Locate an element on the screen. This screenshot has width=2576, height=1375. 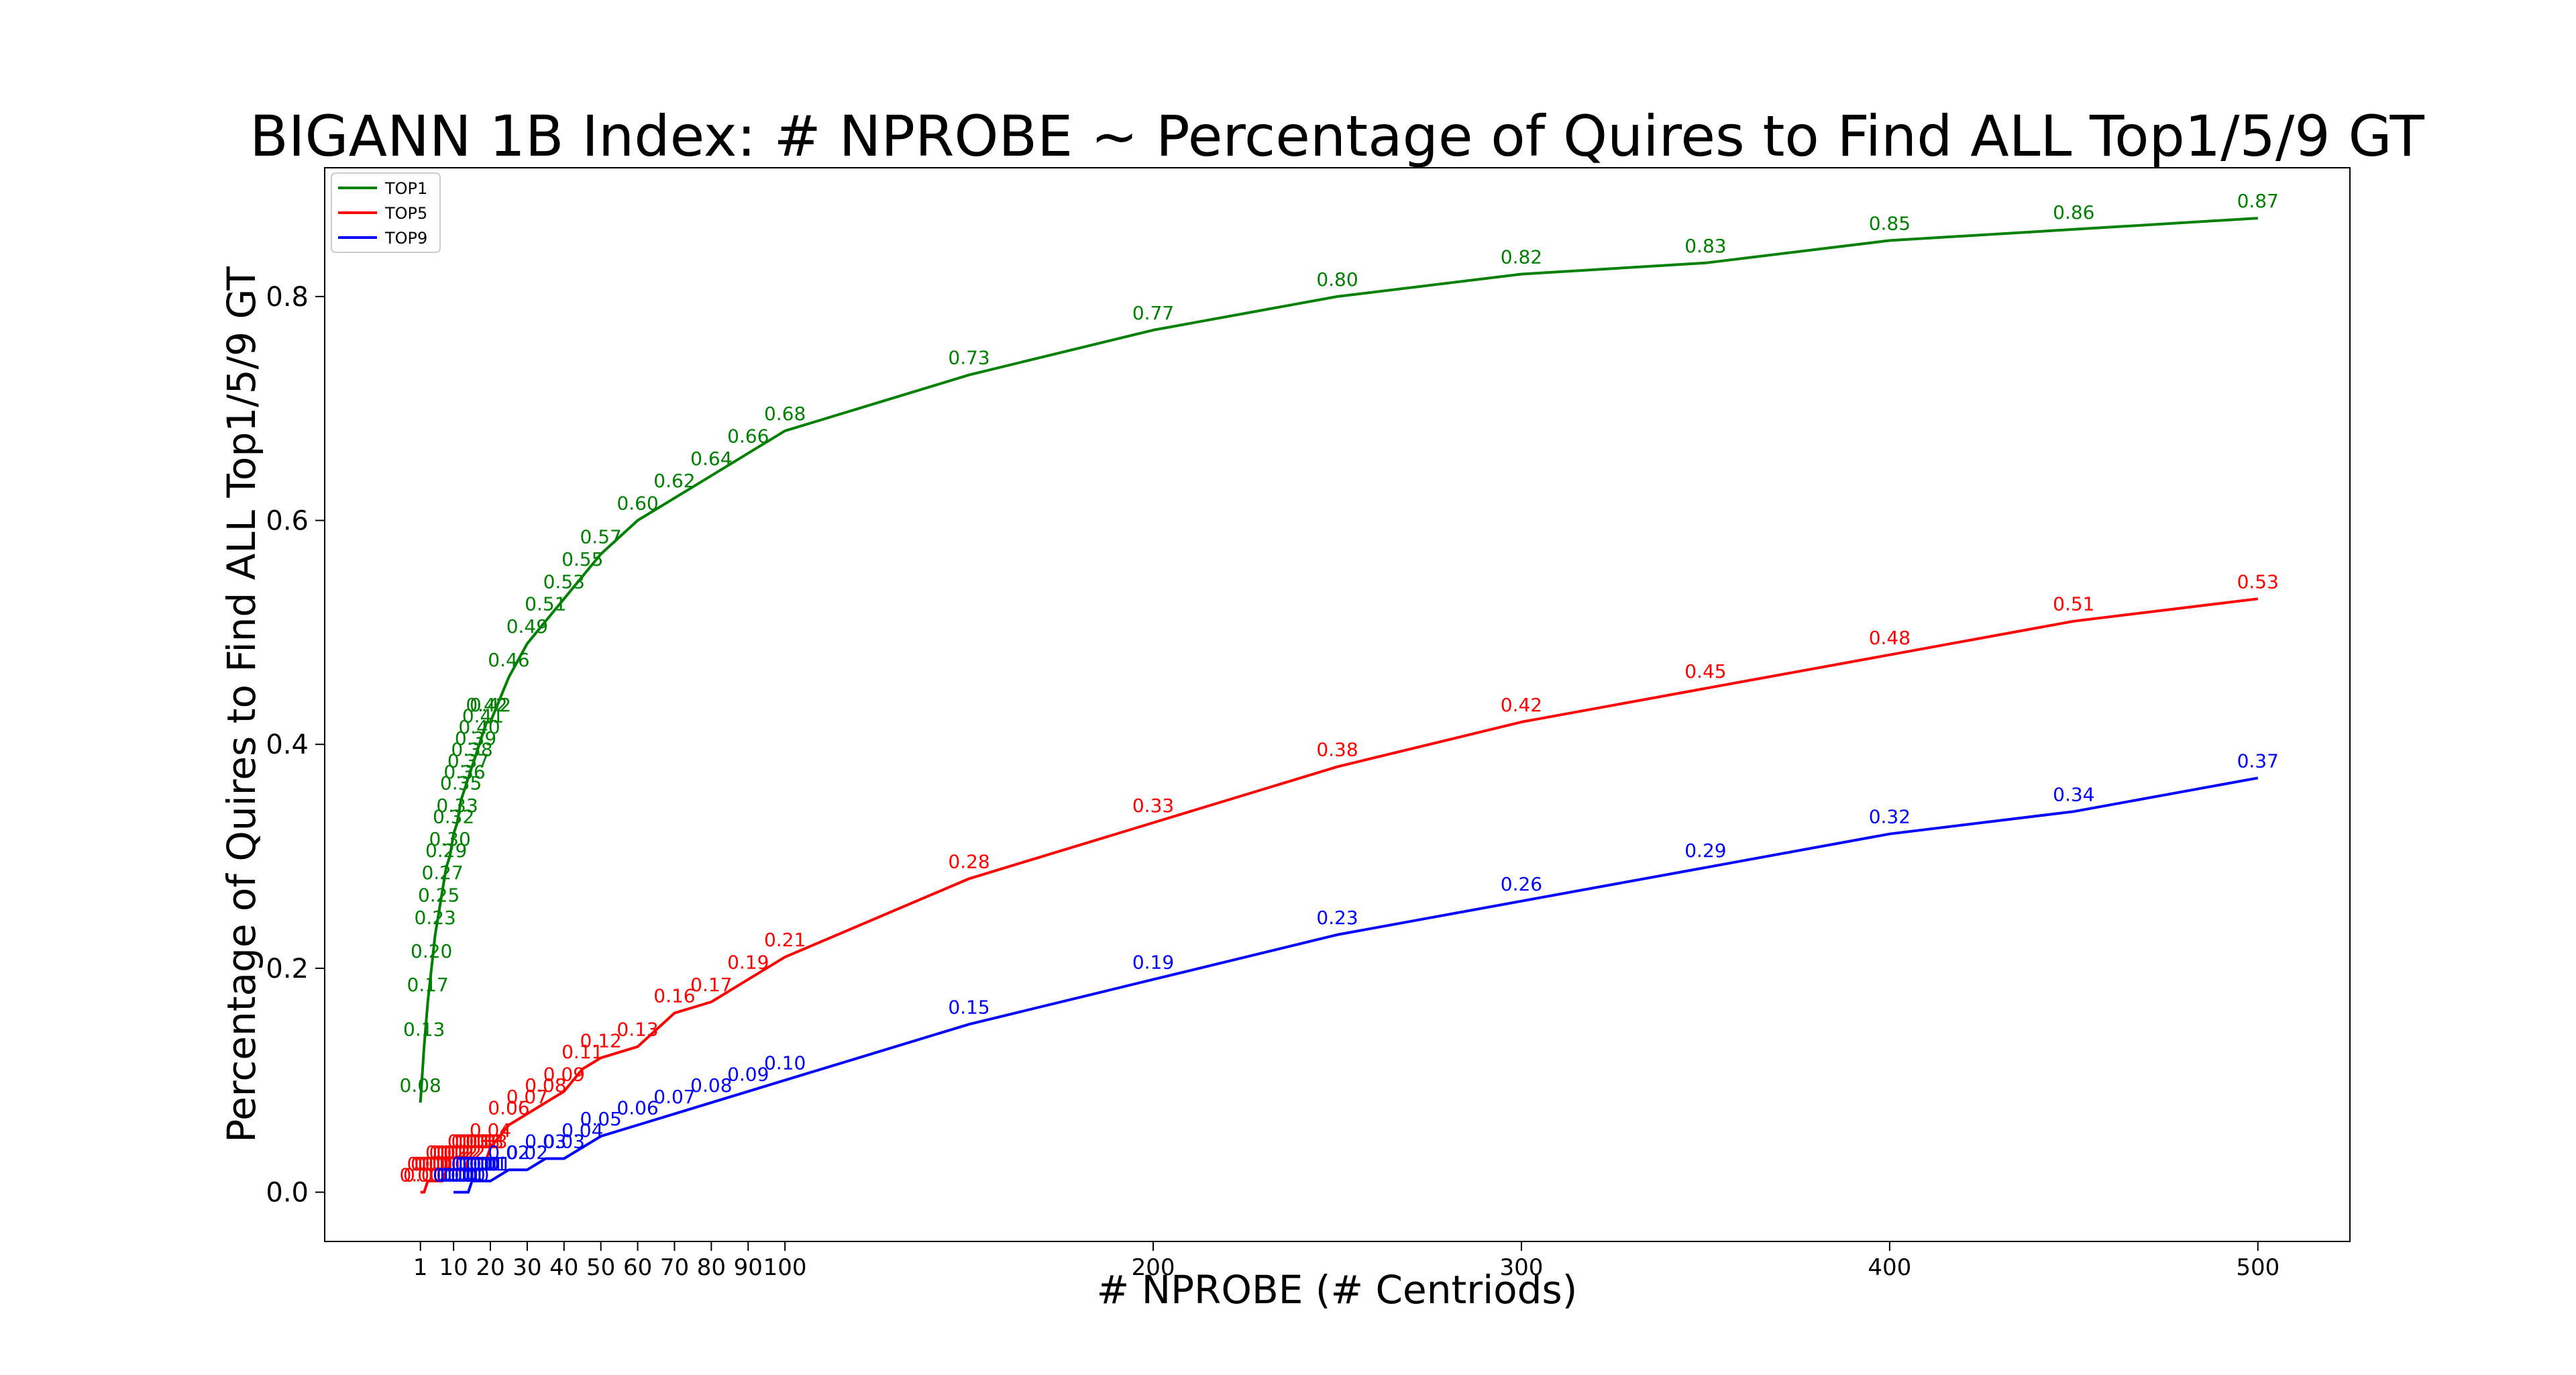
data-label: 0.57 is located at coordinates (601, 537).